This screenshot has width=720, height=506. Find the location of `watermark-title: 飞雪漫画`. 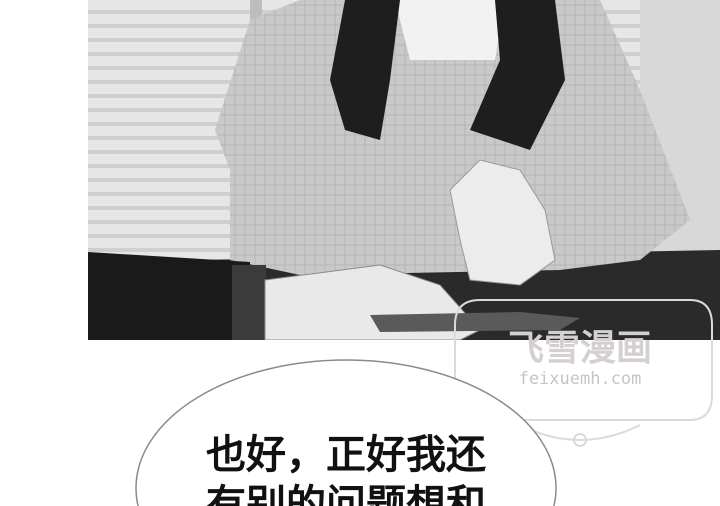

watermark-title: 飞雪漫画 is located at coordinates (580, 348).